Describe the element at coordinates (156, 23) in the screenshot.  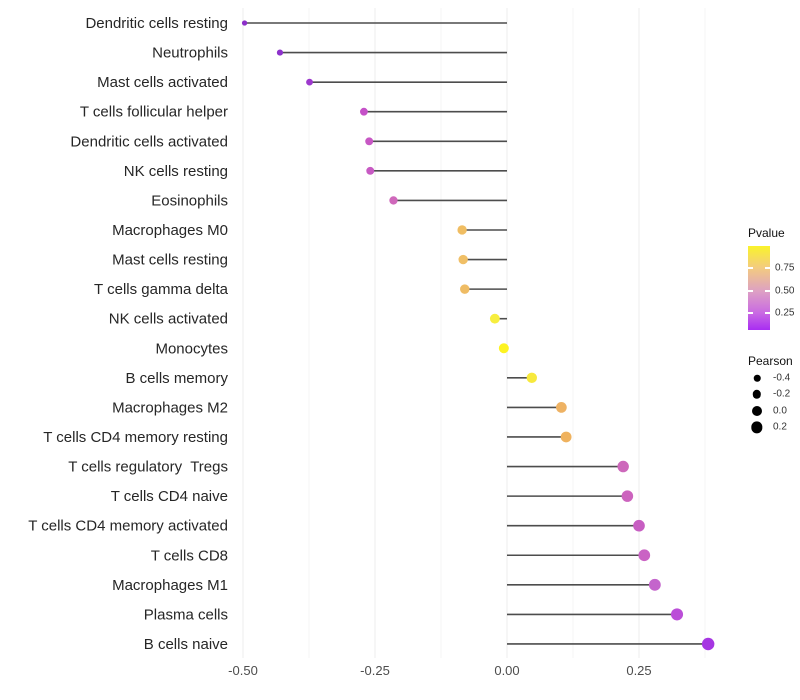
I see `y-axis-label: Dendritic cells resting` at that location.